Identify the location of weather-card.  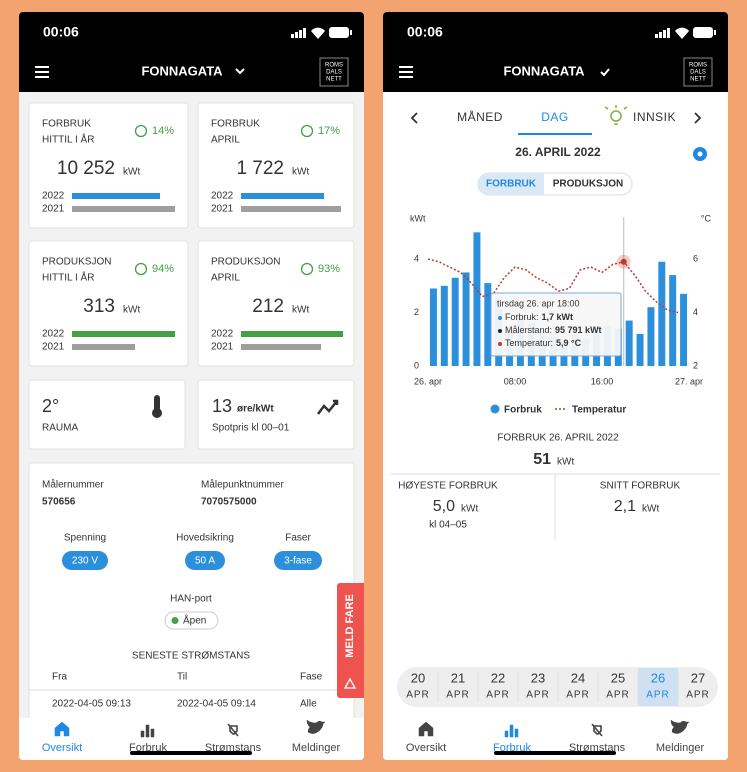
(107, 414).